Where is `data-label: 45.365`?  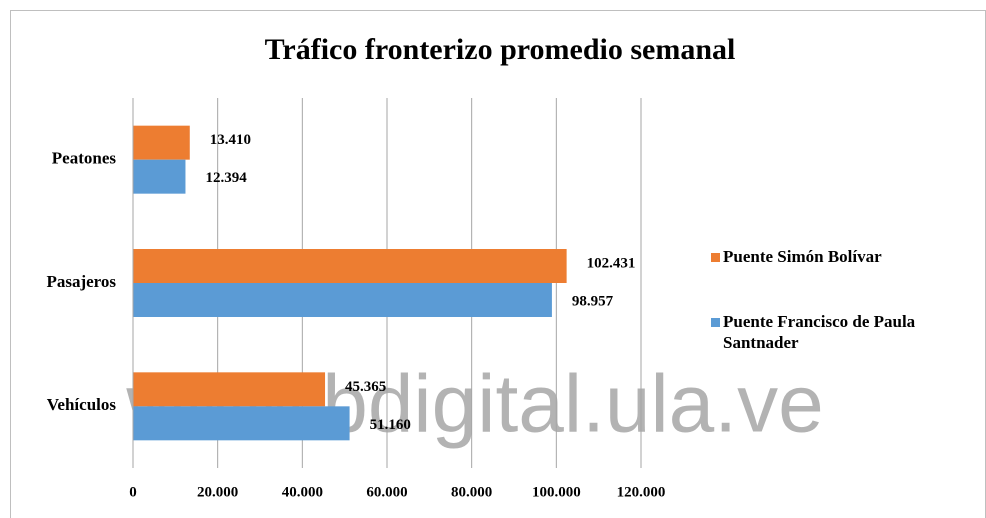 data-label: 45.365 is located at coordinates (365, 387).